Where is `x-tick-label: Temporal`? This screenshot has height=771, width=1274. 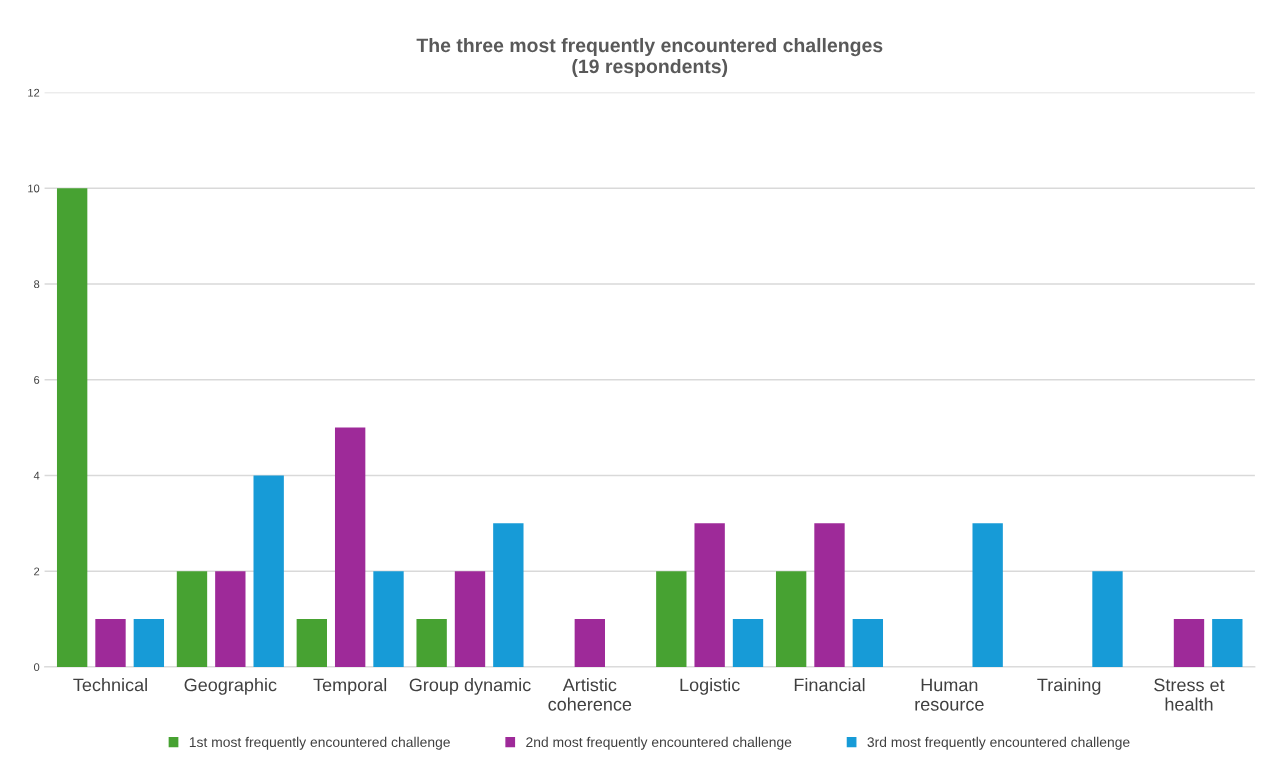
x-tick-label: Temporal is located at coordinates (350, 686).